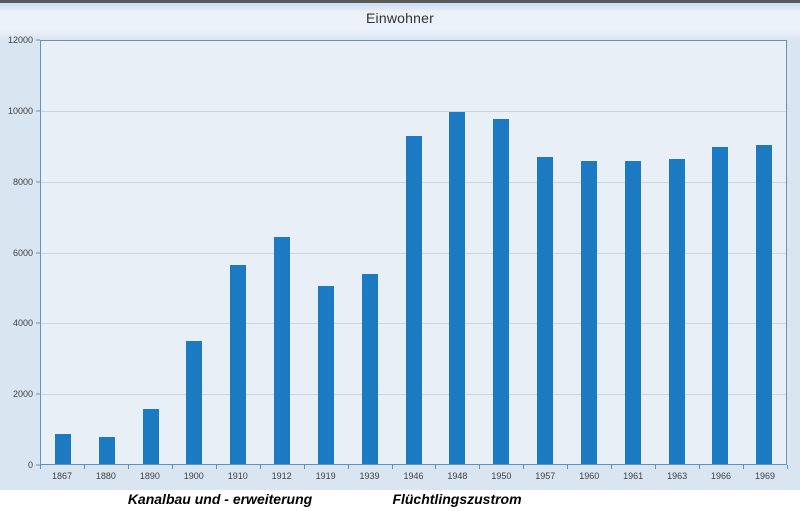 The width and height of the screenshot is (800, 511). I want to click on bar-1960, so click(588, 312).